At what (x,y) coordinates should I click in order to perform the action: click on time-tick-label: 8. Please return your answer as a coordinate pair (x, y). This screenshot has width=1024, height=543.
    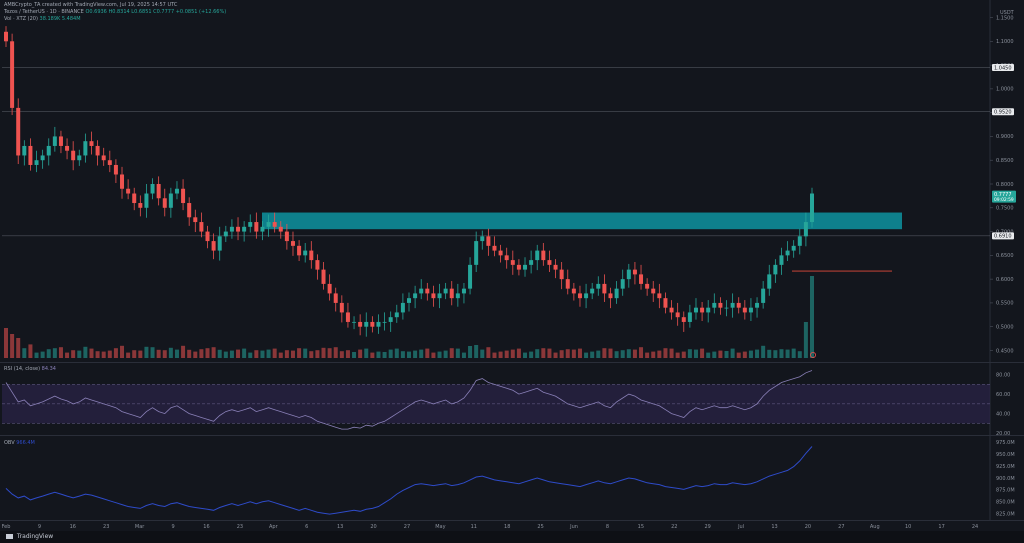
    Looking at the image, I should click on (607, 527).